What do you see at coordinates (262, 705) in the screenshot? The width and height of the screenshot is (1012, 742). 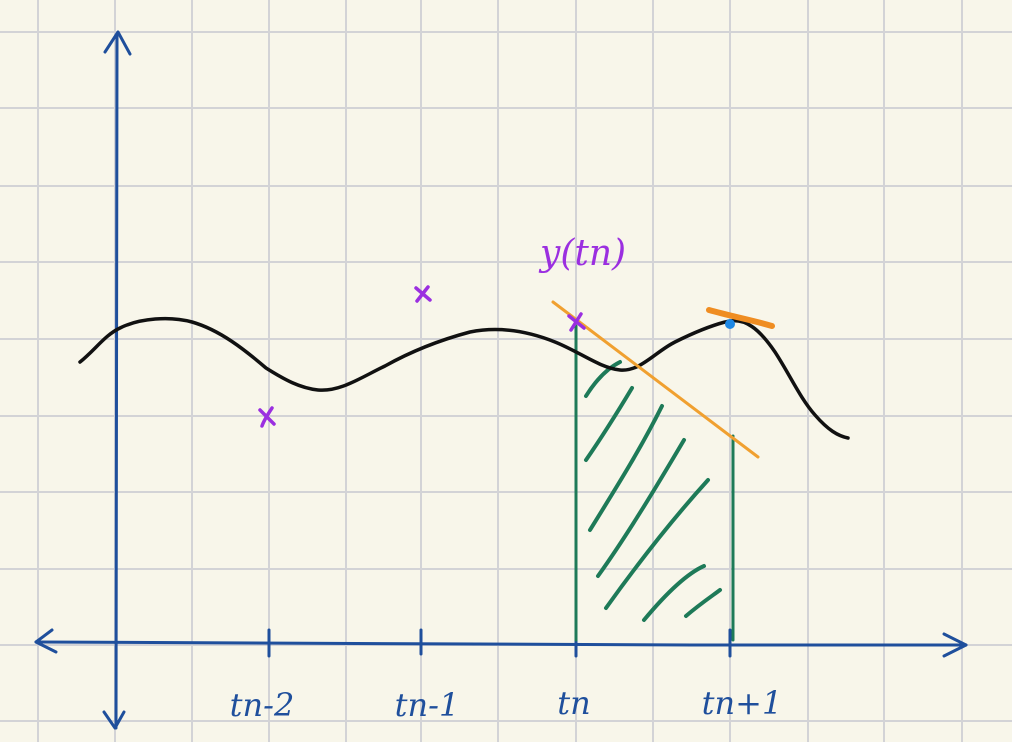 I see `tick-label-tn-2: tn-2` at bounding box center [262, 705].